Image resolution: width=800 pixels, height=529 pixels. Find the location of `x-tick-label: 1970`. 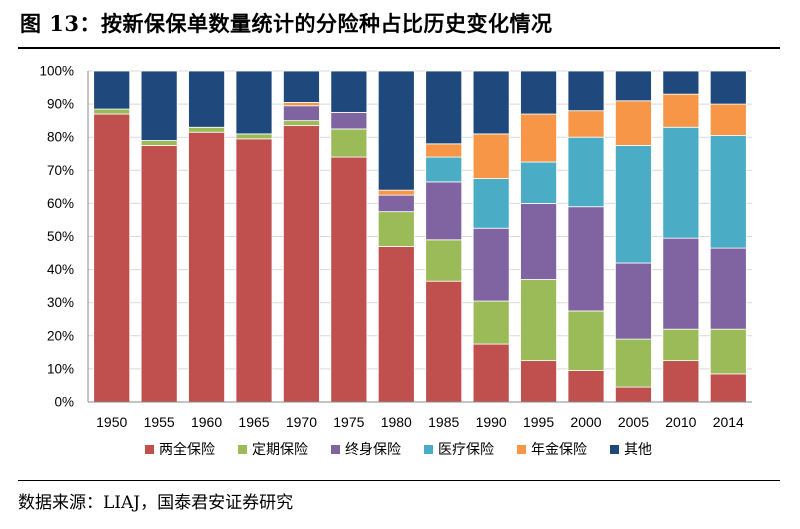

x-tick-label: 1970 is located at coordinates (301, 422).